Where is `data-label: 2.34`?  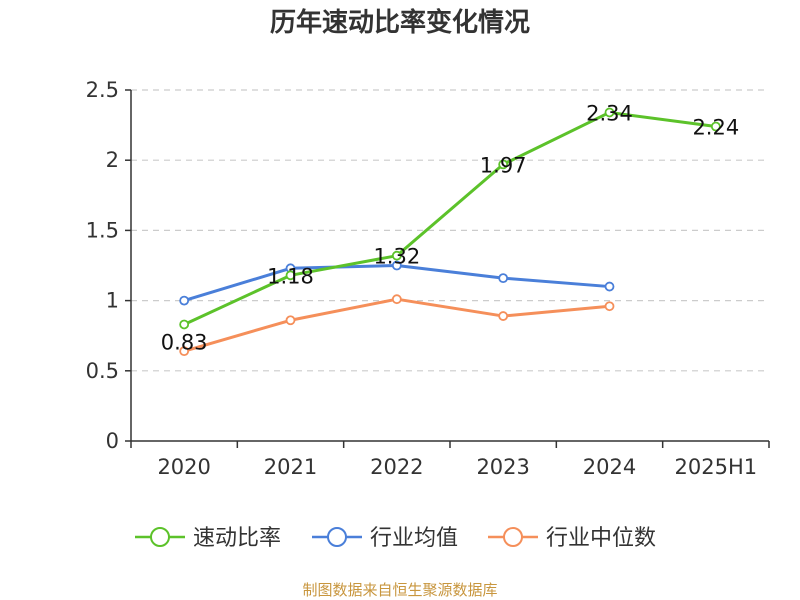
data-label: 2.34 is located at coordinates (609, 113).